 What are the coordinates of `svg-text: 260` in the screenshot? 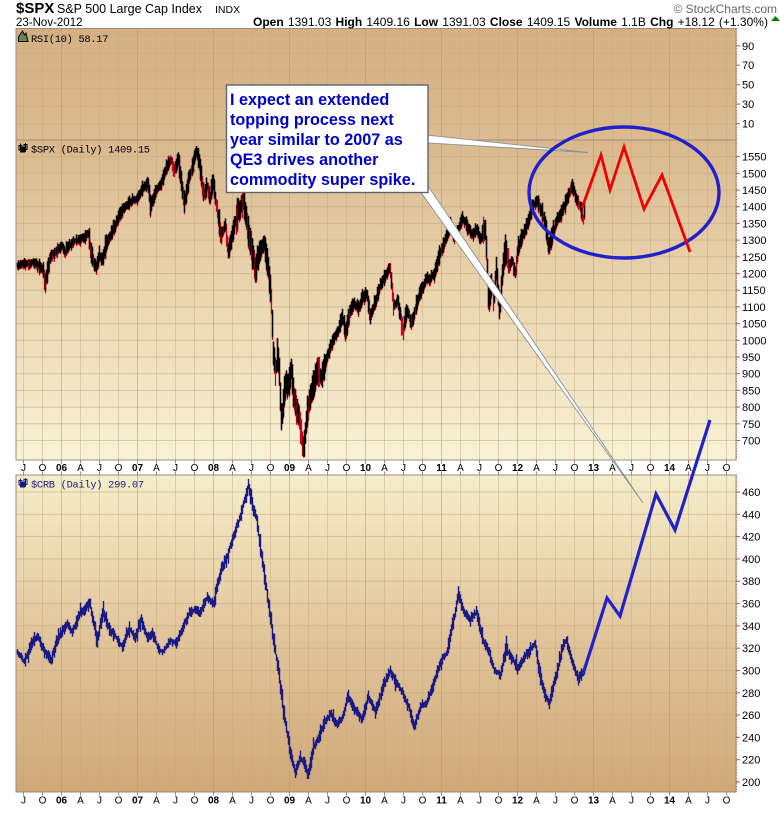 It's located at (751, 716).